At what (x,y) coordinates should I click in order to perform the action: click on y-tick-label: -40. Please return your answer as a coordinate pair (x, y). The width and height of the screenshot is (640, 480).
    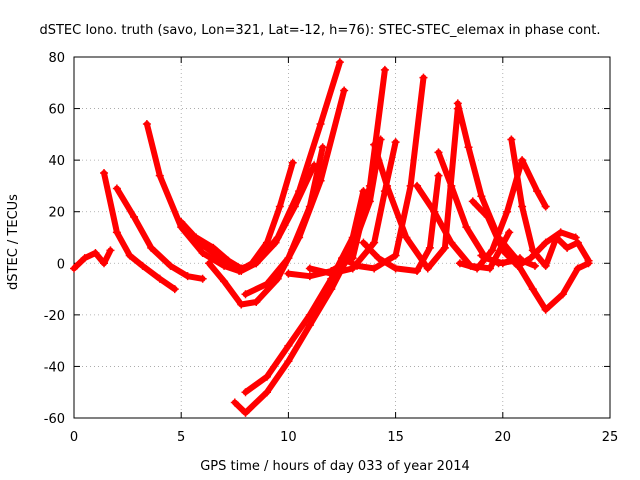
    Looking at the image, I should click on (54, 367).